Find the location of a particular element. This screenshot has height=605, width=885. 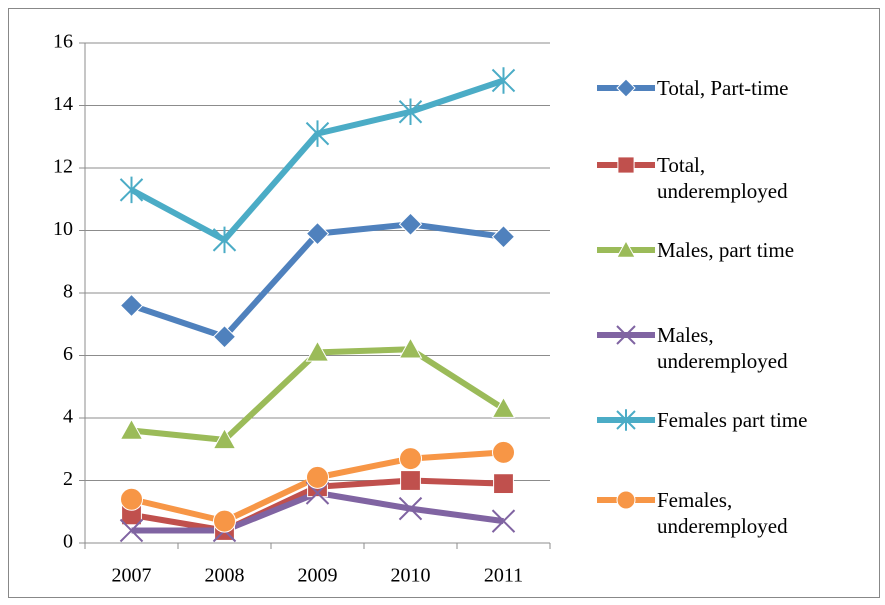

legend-label: Males, underemployed is located at coordinates (722, 348).